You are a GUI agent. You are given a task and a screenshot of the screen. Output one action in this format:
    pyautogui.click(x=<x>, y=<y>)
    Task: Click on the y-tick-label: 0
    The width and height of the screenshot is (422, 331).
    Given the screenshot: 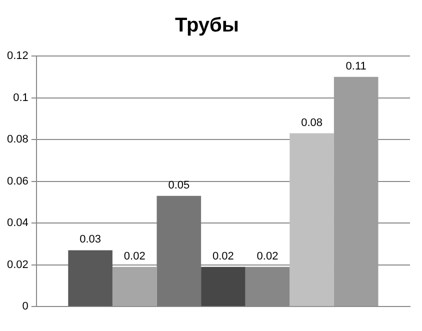 What is the action you would take?
    pyautogui.click(x=25, y=306)
    